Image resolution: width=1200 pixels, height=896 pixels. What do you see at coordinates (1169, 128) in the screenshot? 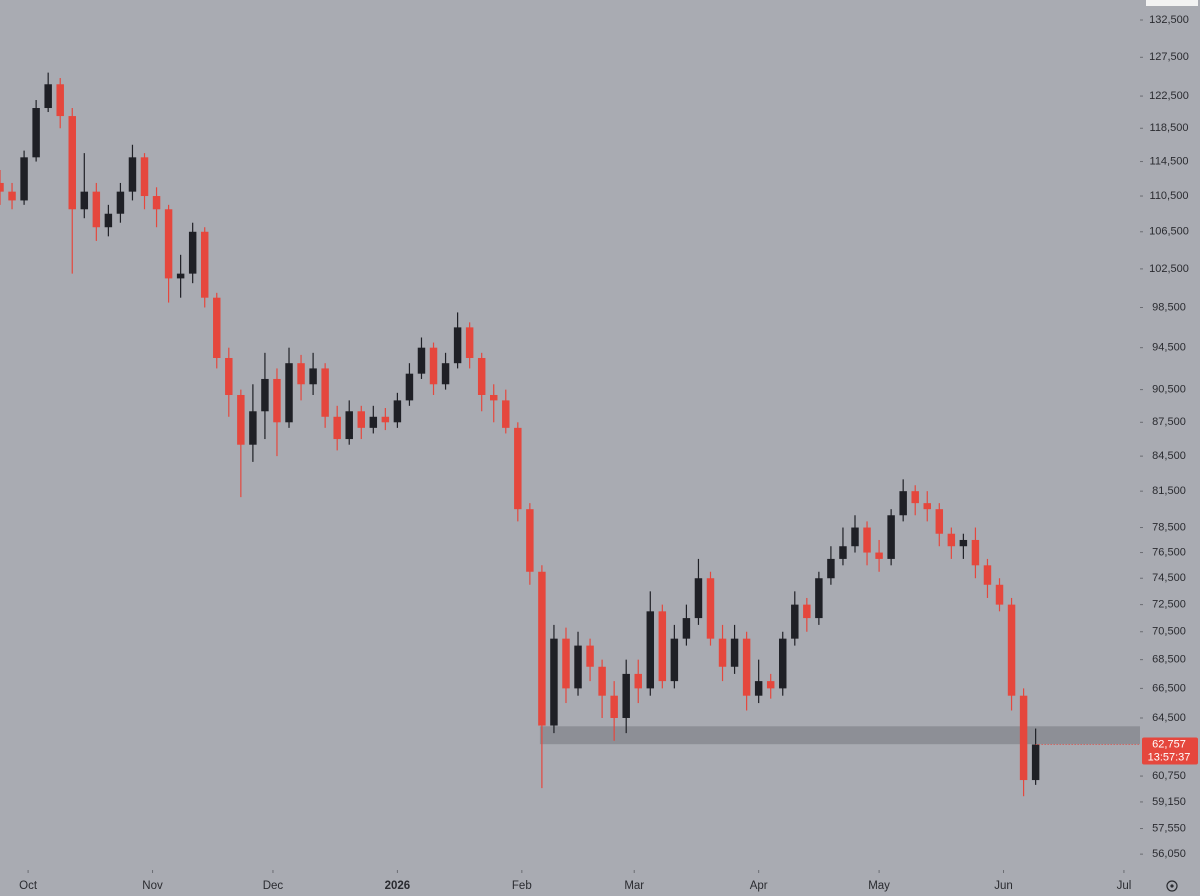
I see `y-tick-label: 118,500` at bounding box center [1169, 128].